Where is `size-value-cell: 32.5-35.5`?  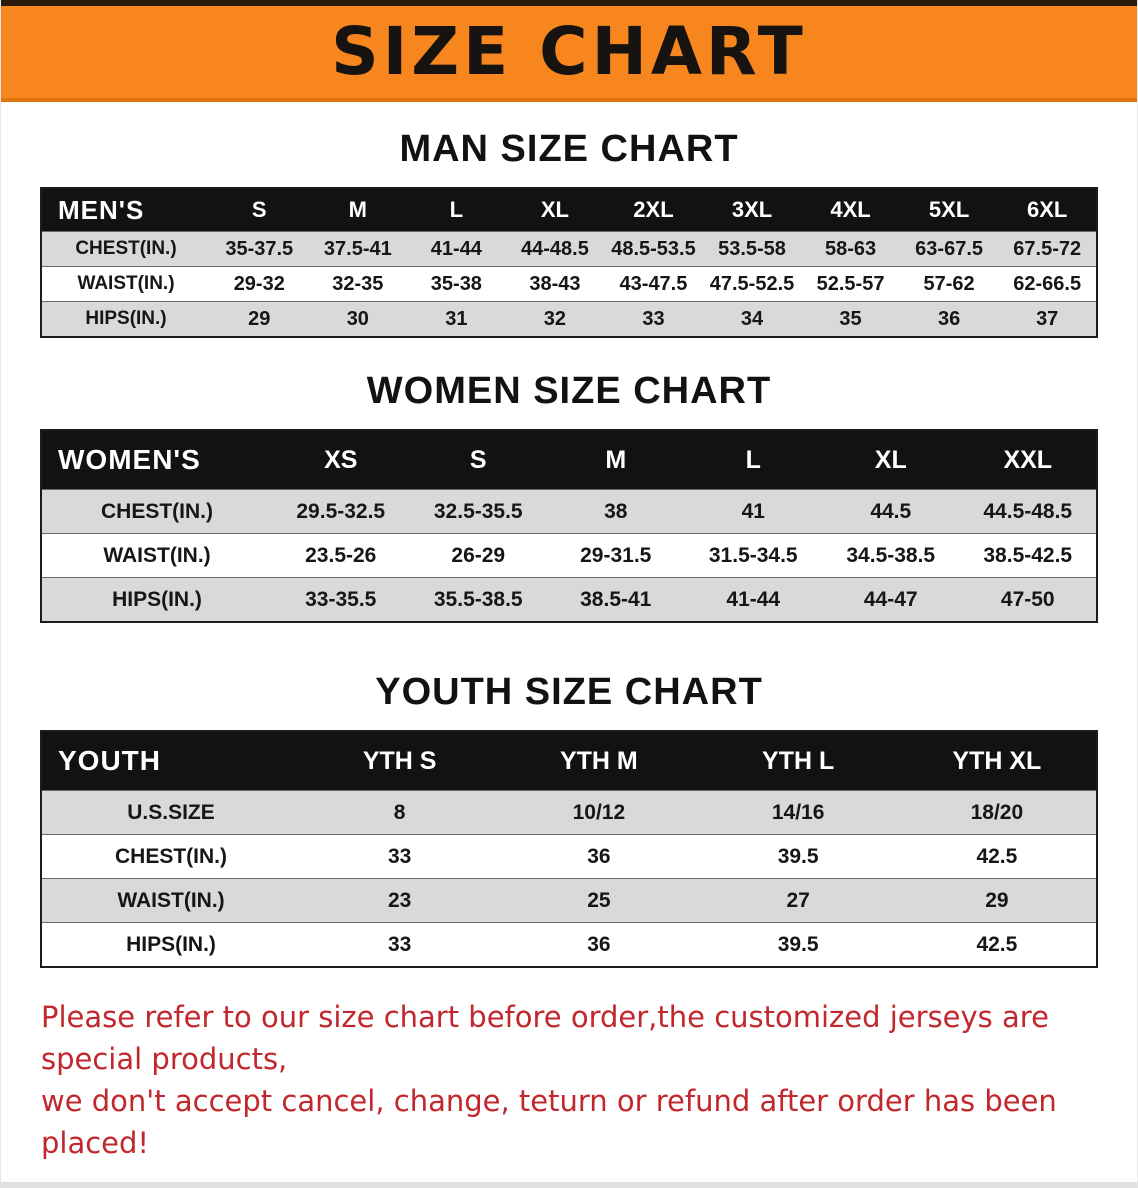
size-value-cell: 32.5-35.5 is located at coordinates (478, 511).